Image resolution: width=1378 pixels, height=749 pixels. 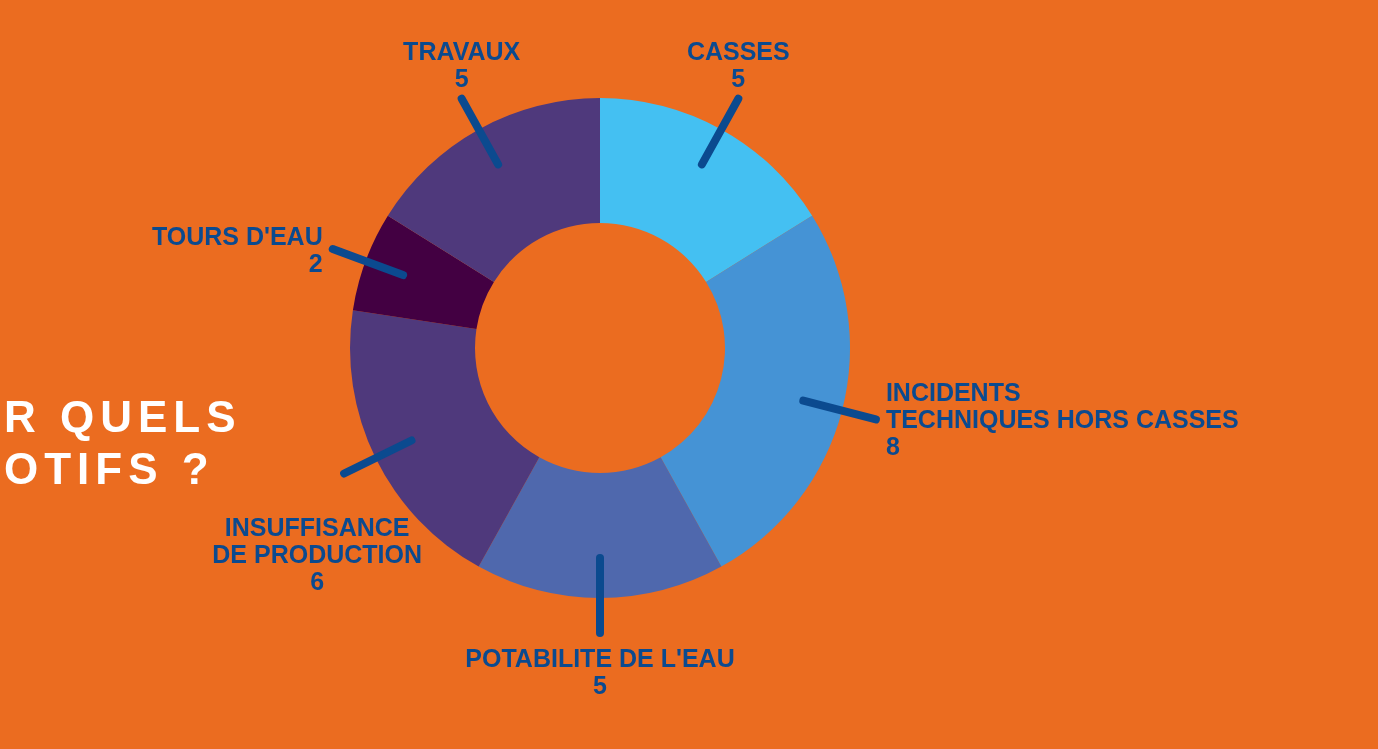 What do you see at coordinates (600, 658) in the screenshot?
I see `slice-label: POTABILITE DE L'EAU` at bounding box center [600, 658].